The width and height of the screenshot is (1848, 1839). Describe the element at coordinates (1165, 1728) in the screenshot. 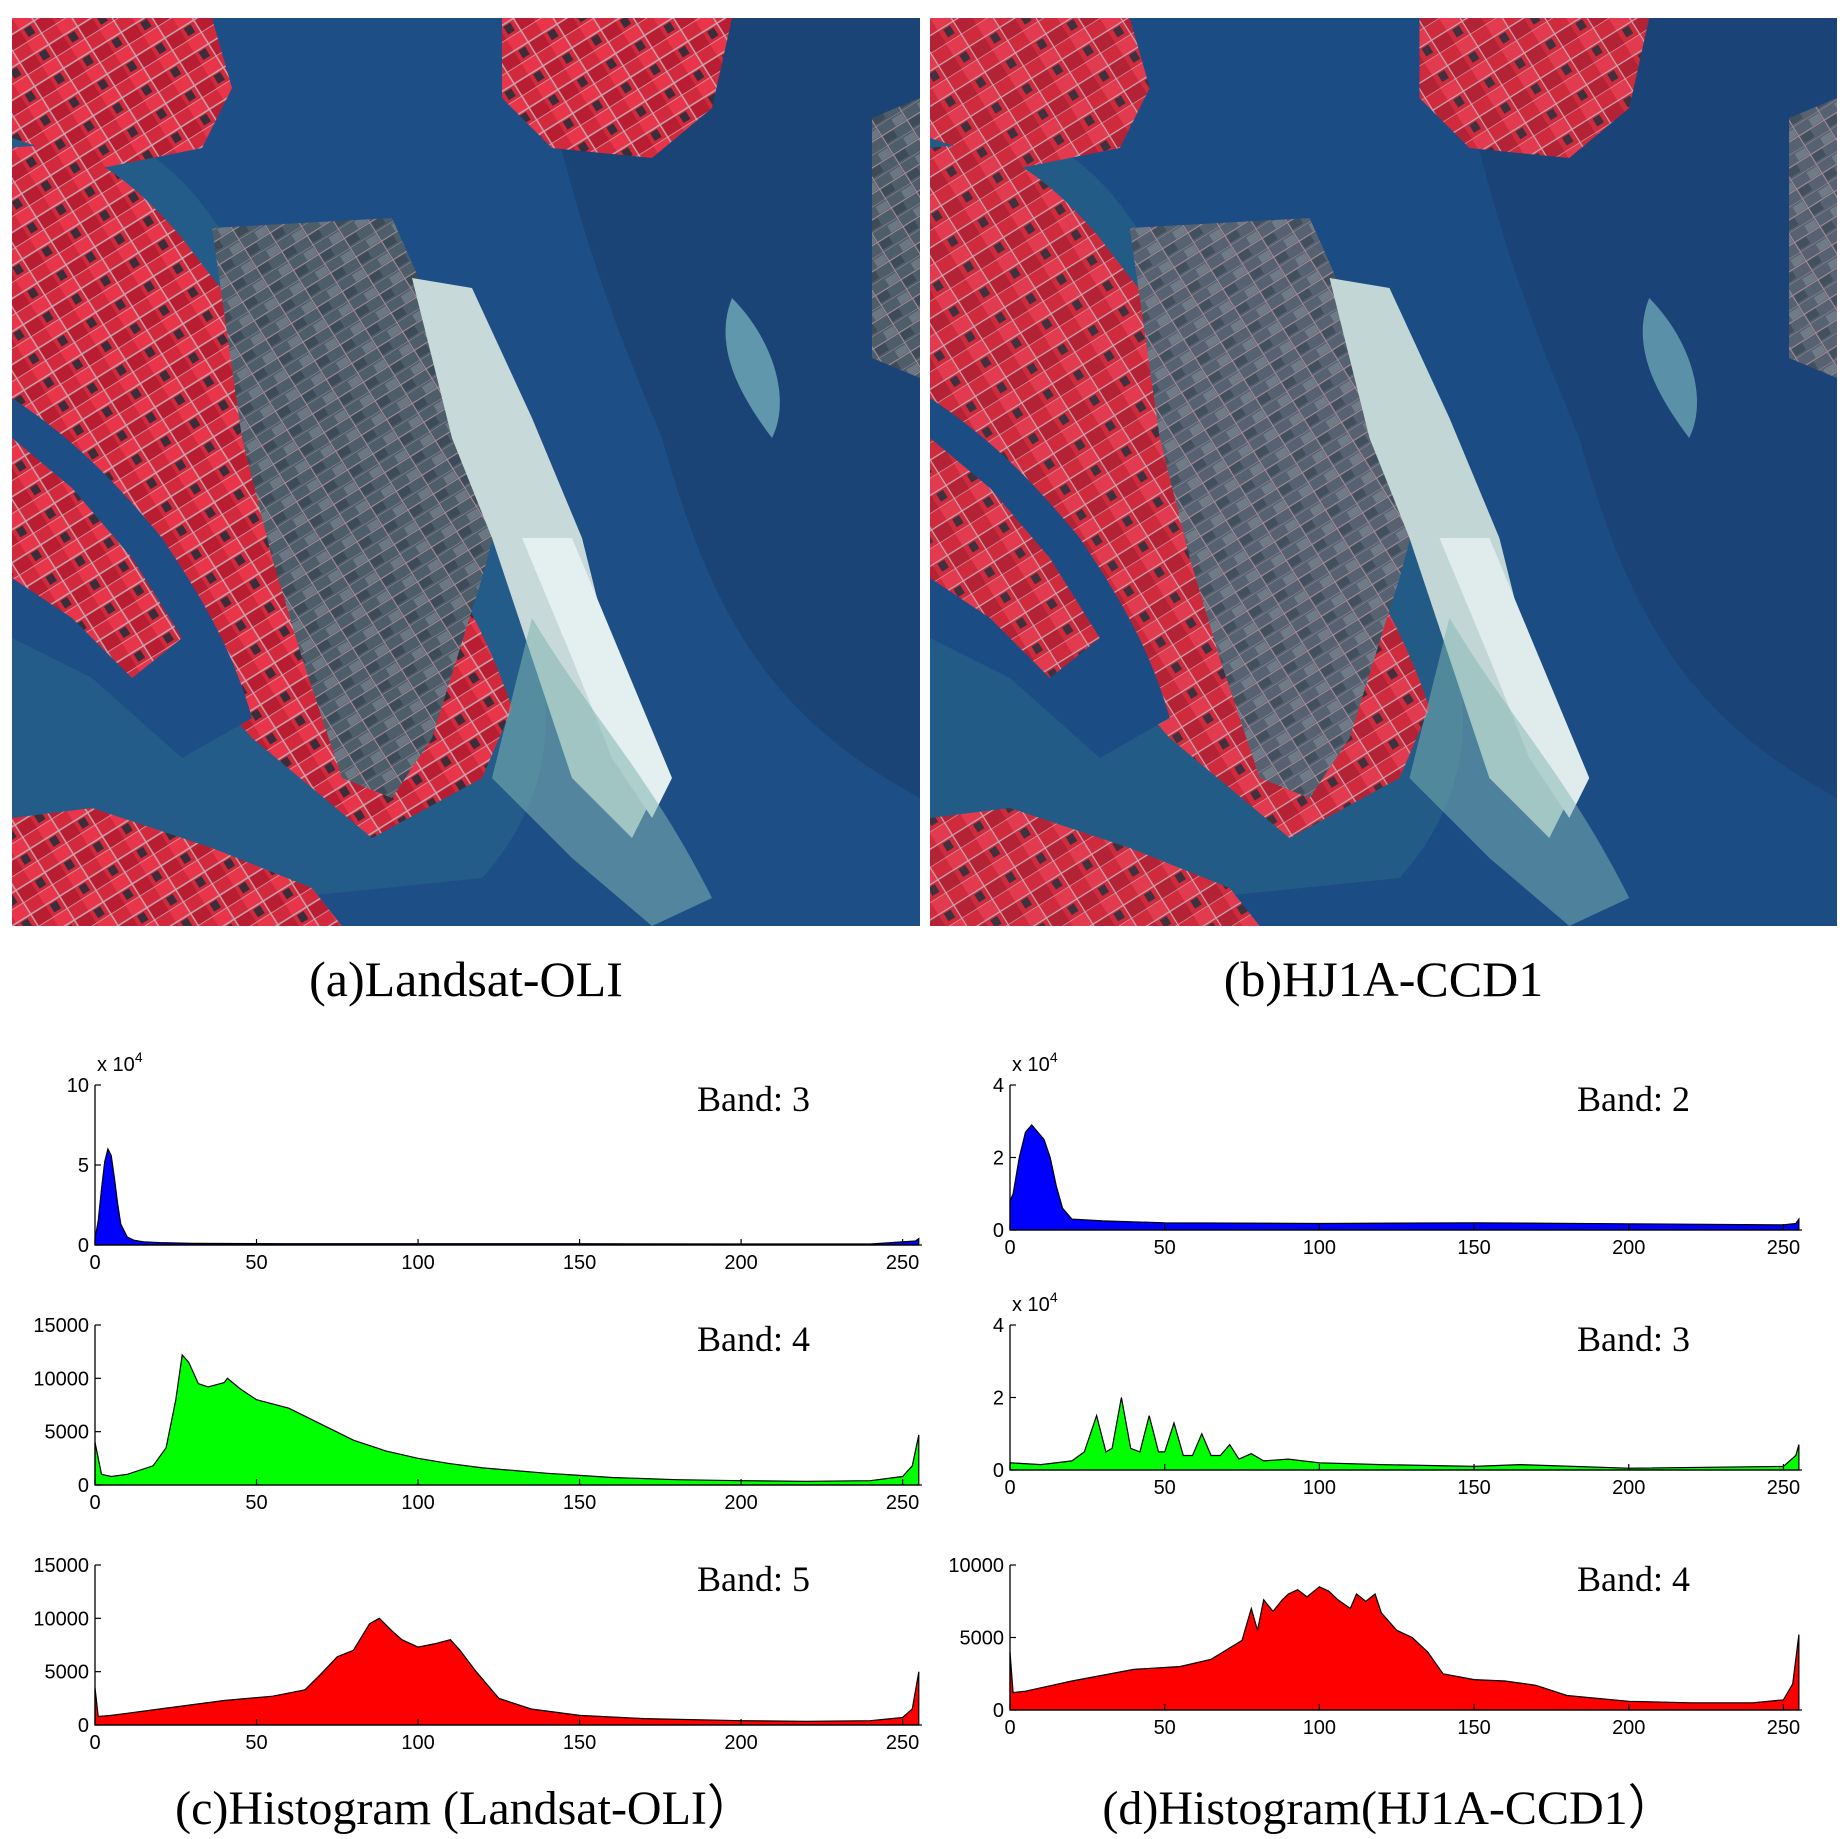

I see `hist-d-2-xtick-label: 50` at that location.